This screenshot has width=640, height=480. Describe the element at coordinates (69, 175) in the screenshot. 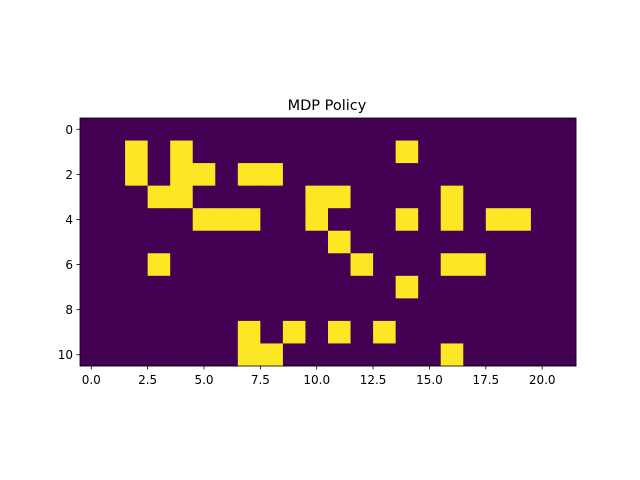

I see `y-tick-label: 2` at that location.